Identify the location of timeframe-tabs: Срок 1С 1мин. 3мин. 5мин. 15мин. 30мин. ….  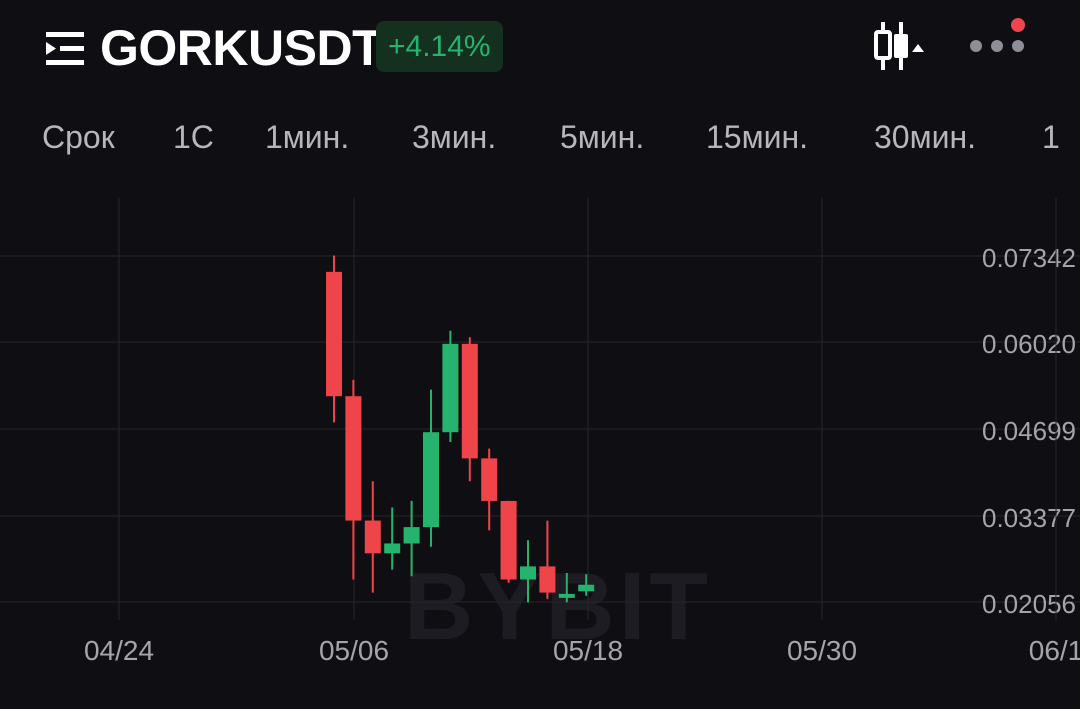
(540, 137).